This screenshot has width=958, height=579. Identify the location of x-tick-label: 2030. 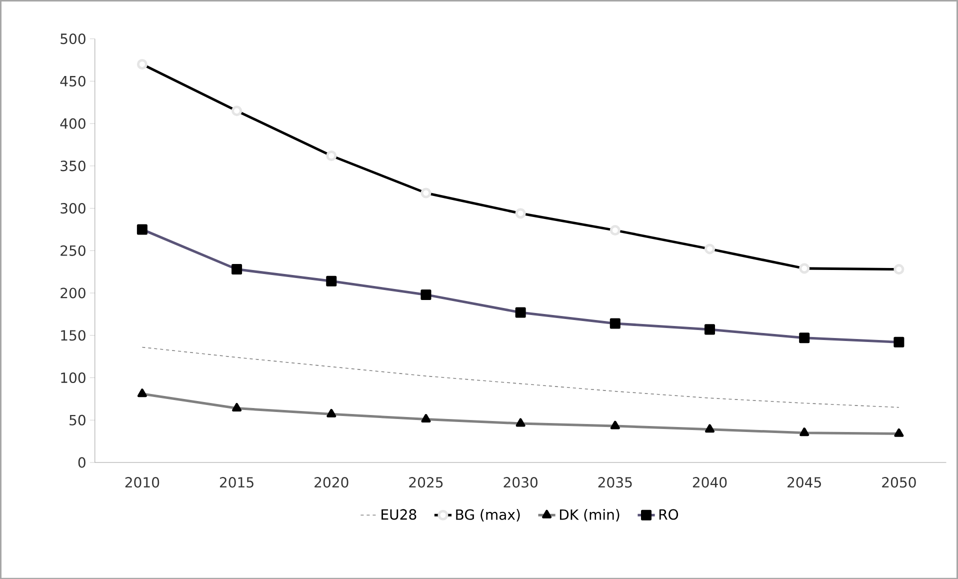
(521, 482).